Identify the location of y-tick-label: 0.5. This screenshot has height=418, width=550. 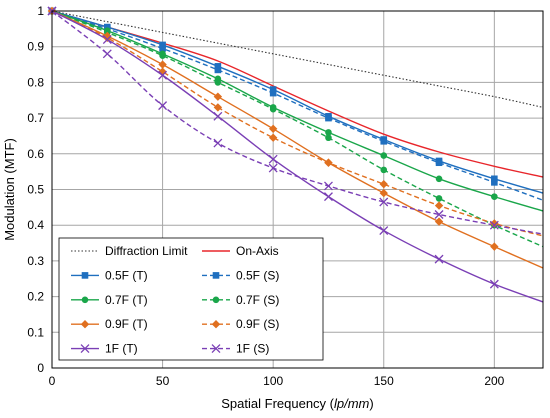
(35, 190).